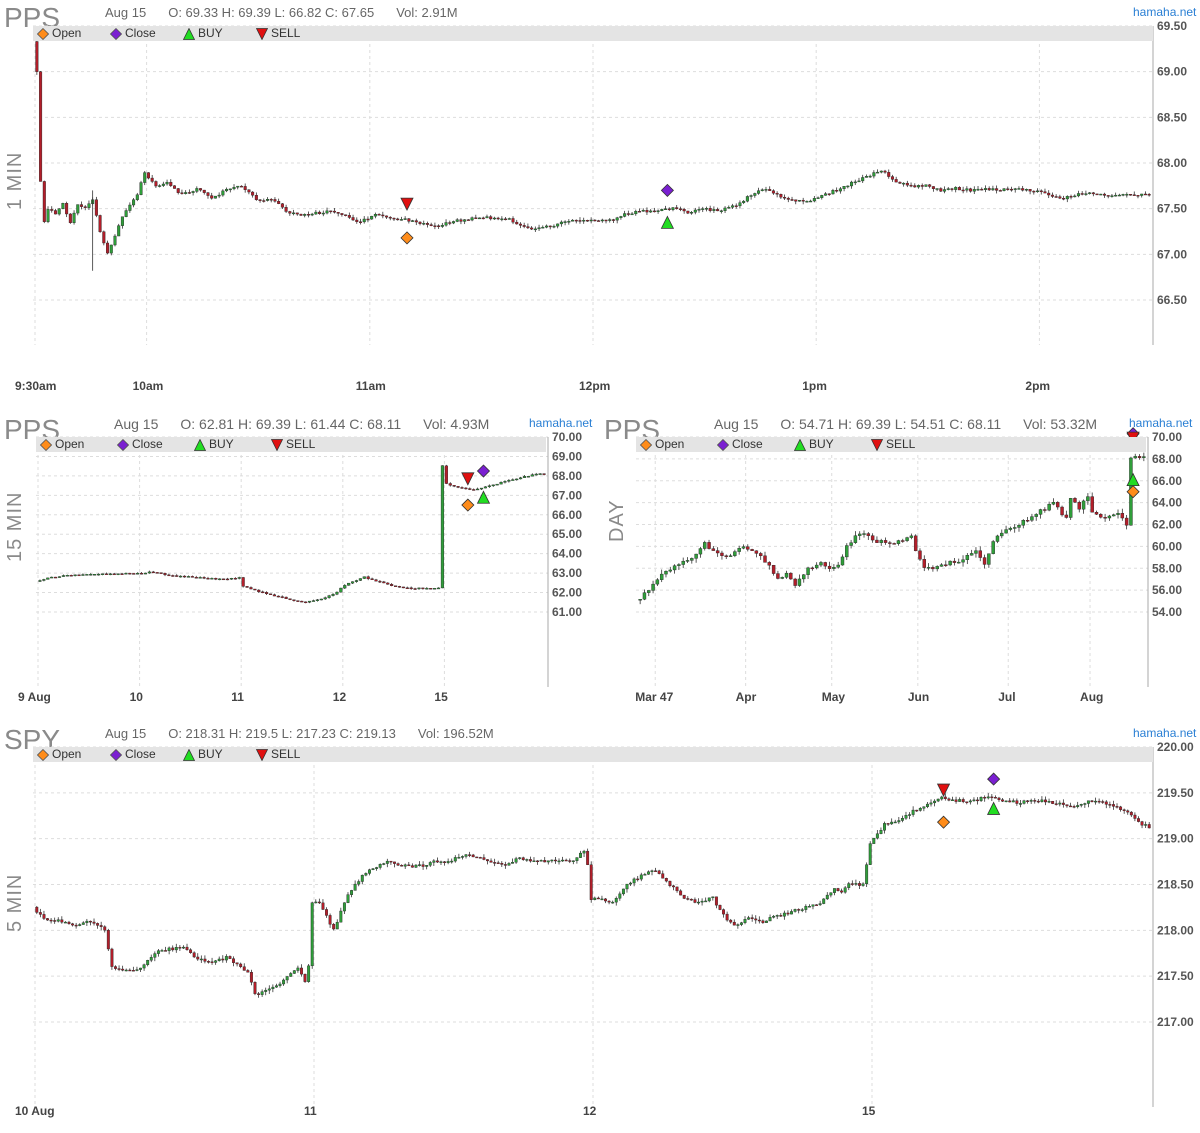 Image resolution: width=1200 pixels, height=1133 pixels. Describe the element at coordinates (123, 444) in the screenshot. I see `diamond-icon` at that location.